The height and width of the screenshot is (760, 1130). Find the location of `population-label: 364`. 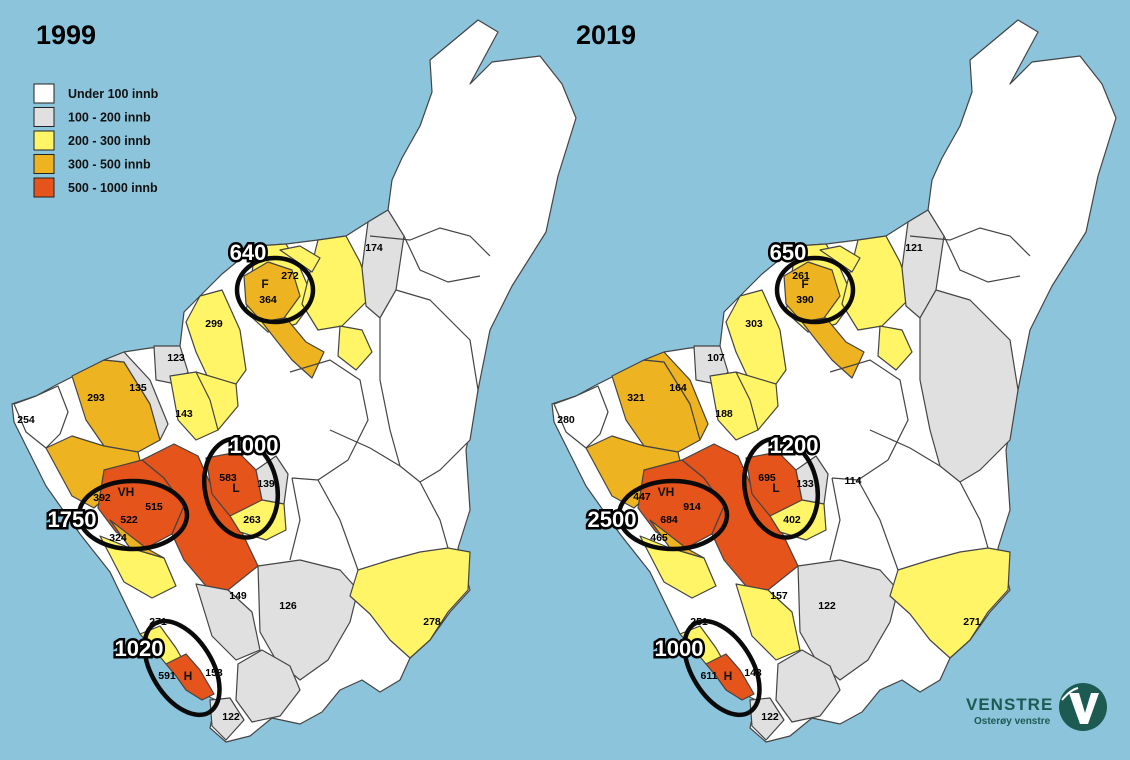

population-label: 364 is located at coordinates (268, 300).